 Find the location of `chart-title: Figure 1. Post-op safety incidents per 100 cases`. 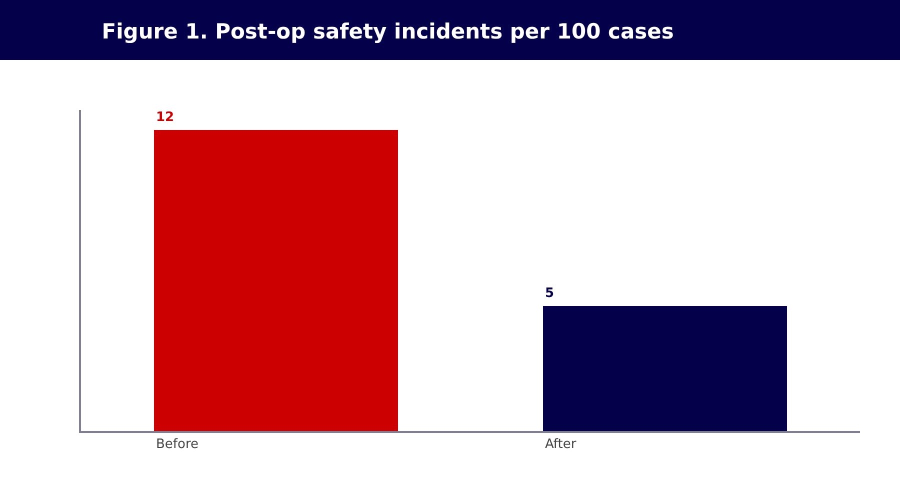

chart-title: Figure 1. Post-op safety incidents per 100 cases is located at coordinates (388, 31).